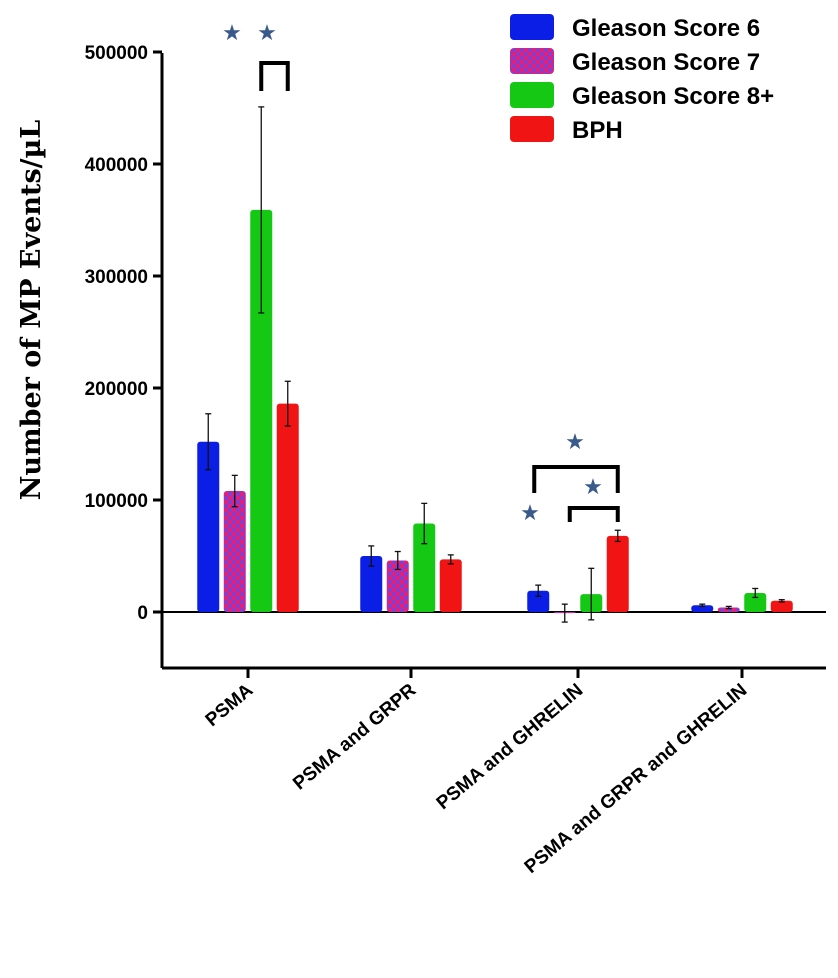  I want to click on legend-label: Gleason Score 8+, so click(673, 96).